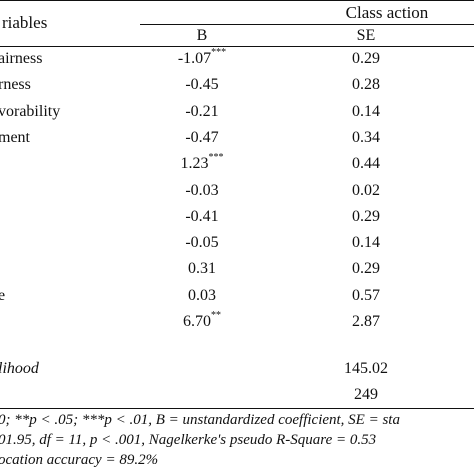  Describe the element at coordinates (366, 368) in the screenshot. I see `likelihood-value: 145.02` at that location.